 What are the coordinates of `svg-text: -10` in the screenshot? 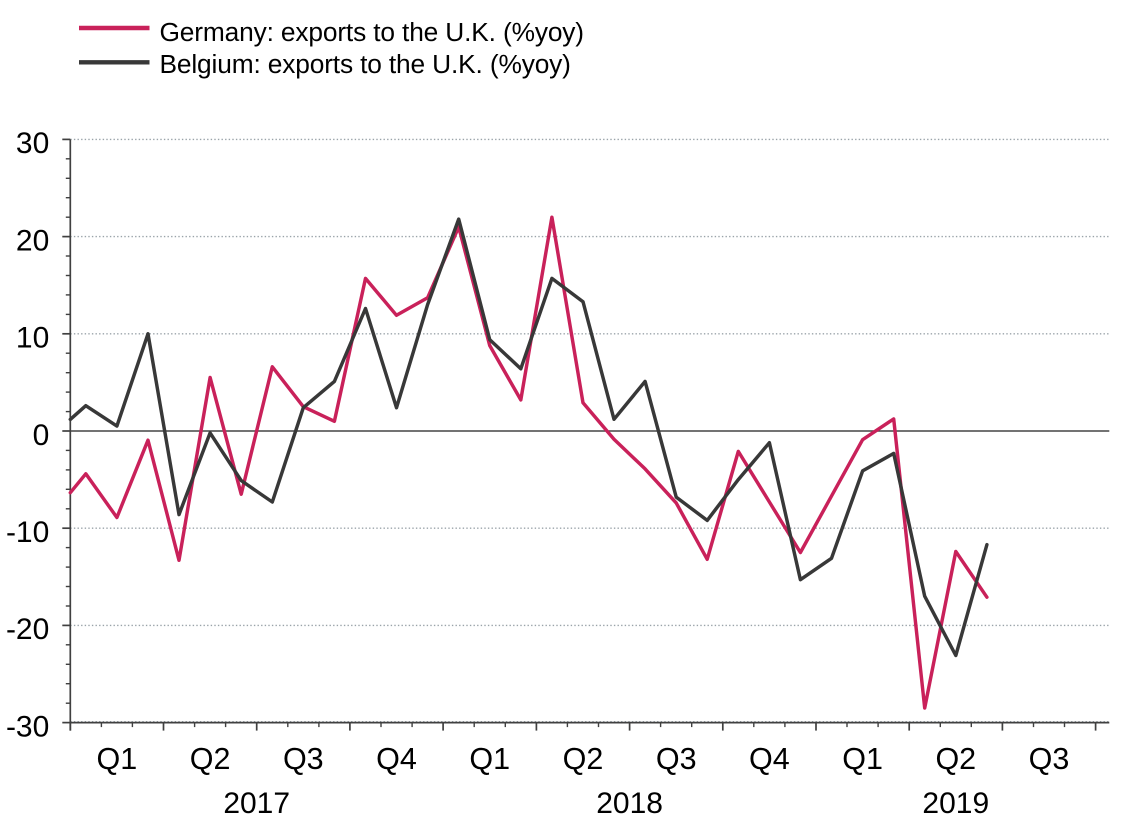 It's located at (27, 532).